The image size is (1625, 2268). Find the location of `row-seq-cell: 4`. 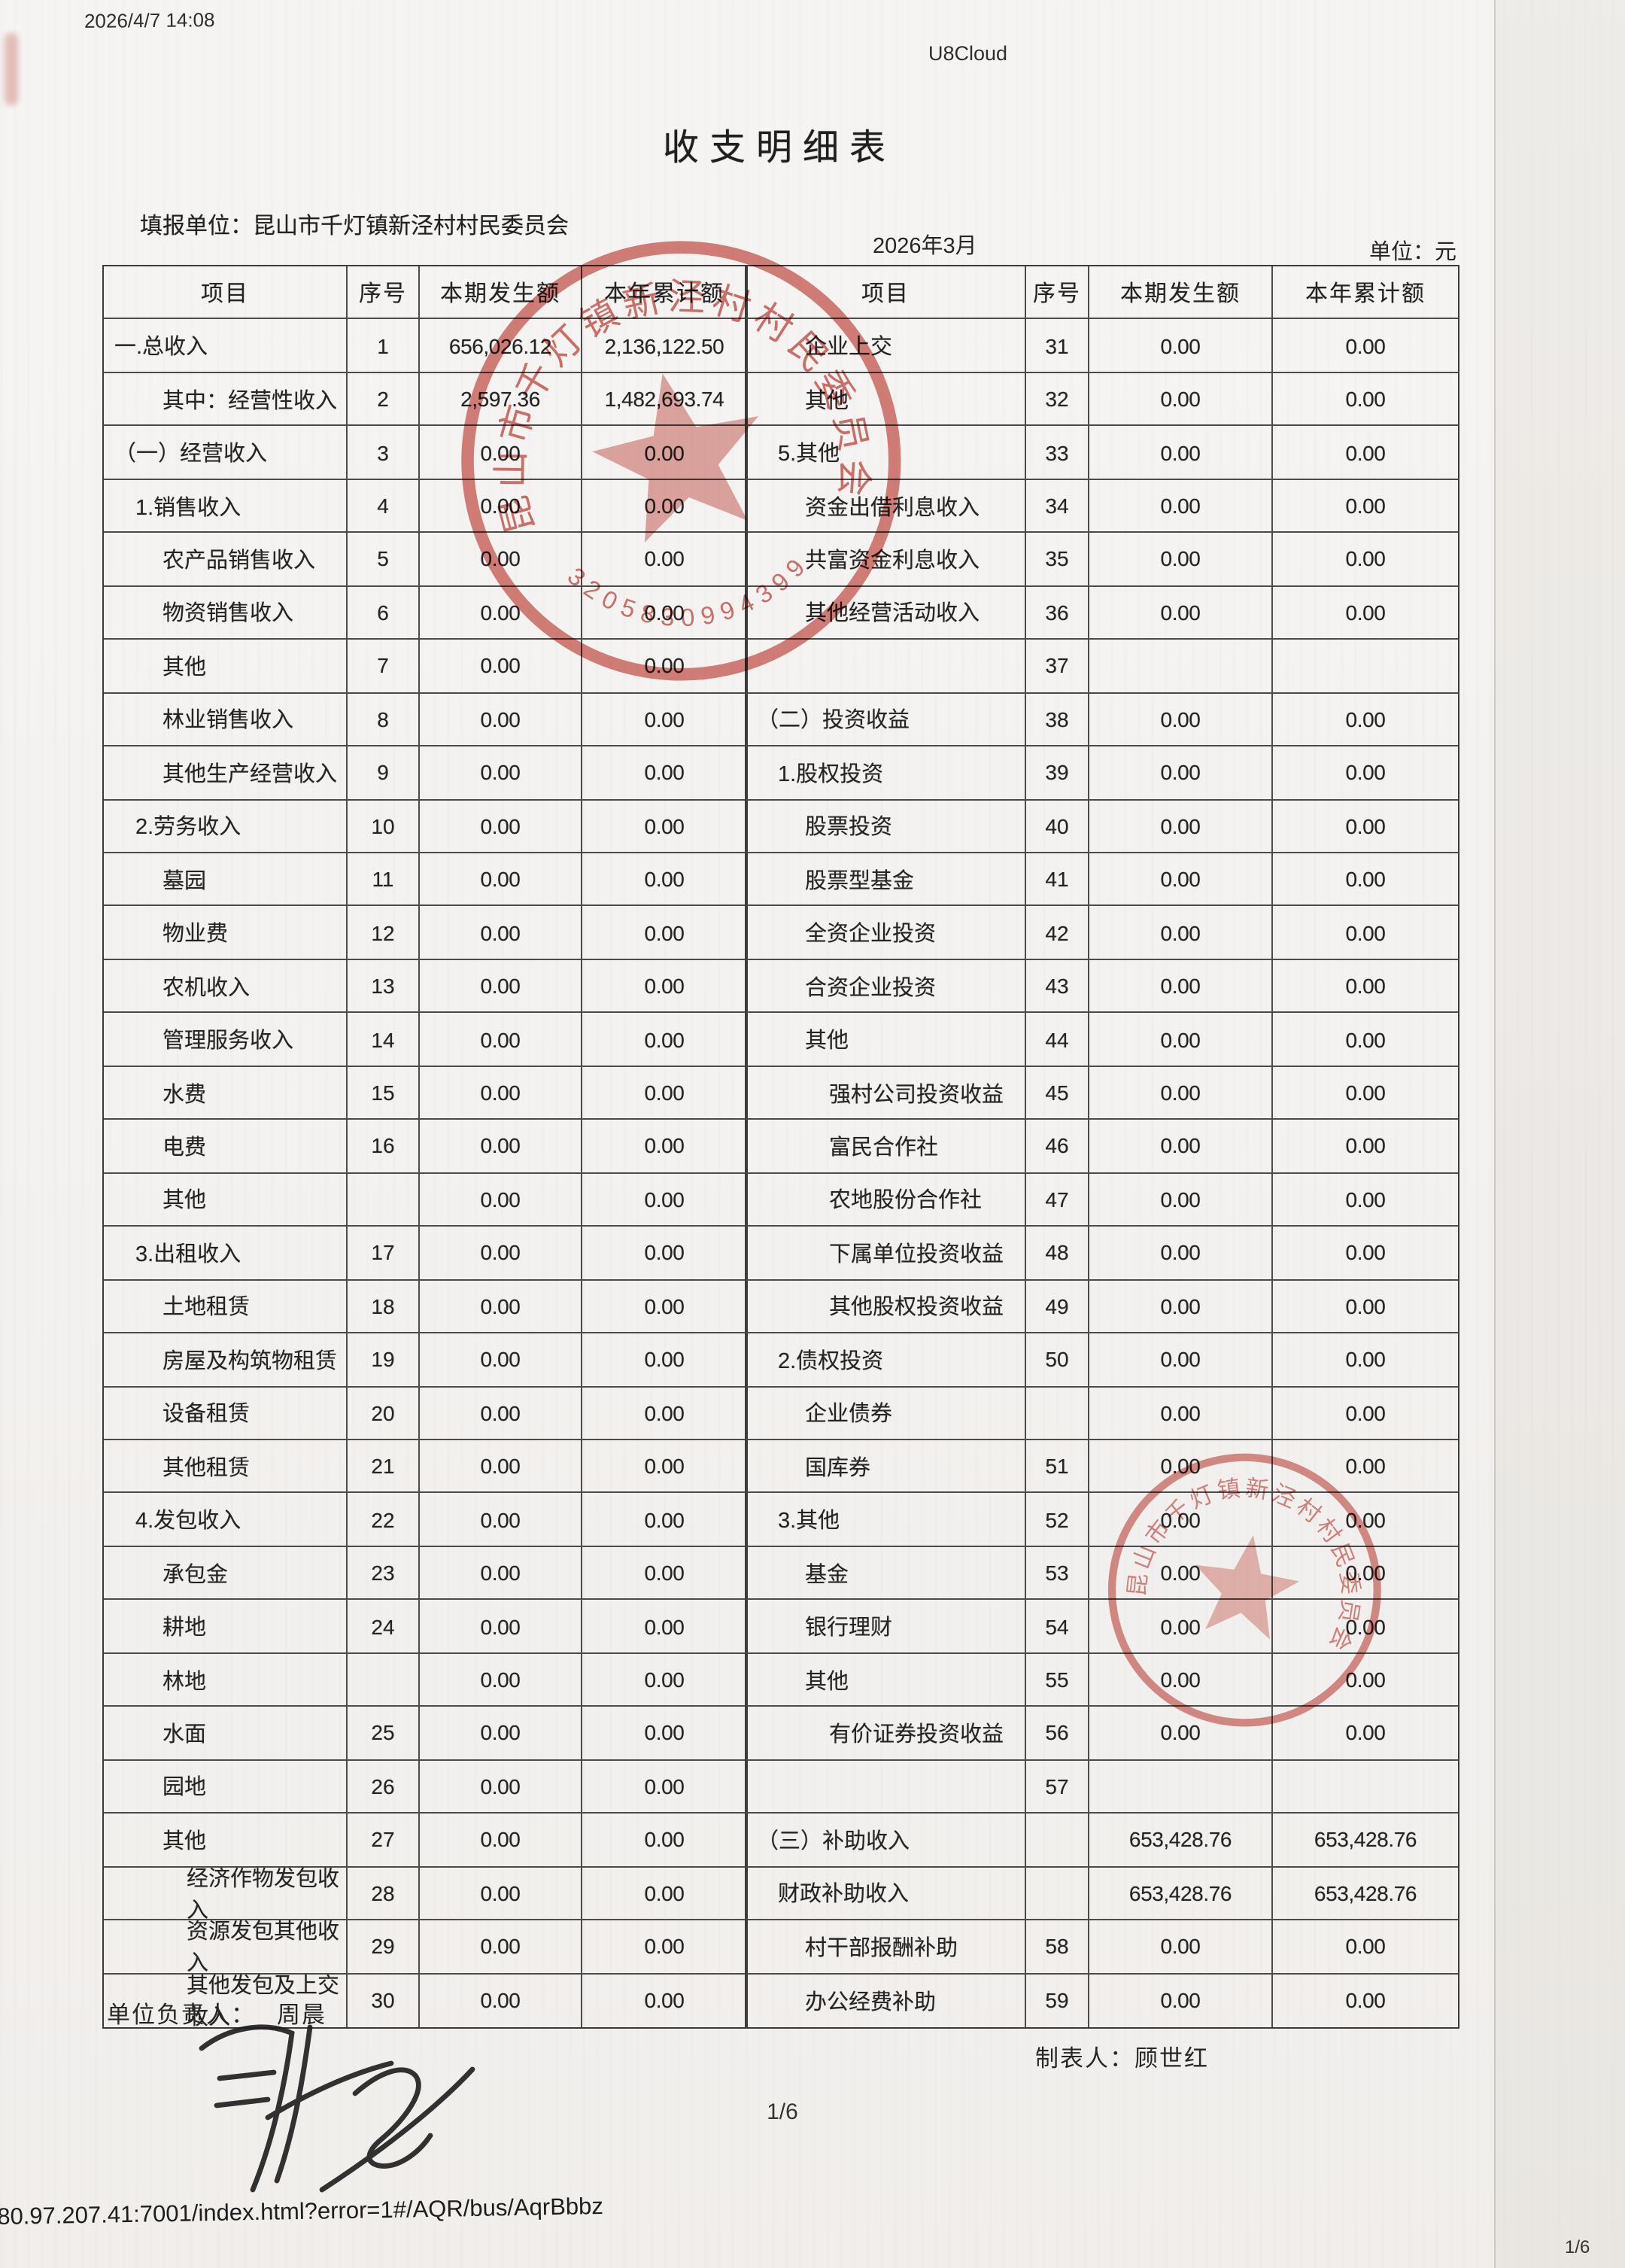

row-seq-cell: 4 is located at coordinates (384, 507).